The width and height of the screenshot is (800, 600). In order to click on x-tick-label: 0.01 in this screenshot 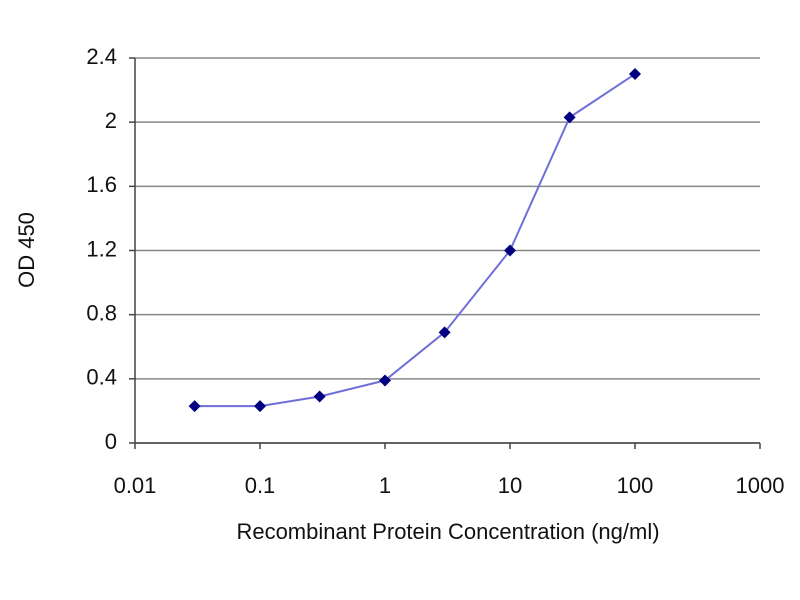, I will do `click(135, 485)`.